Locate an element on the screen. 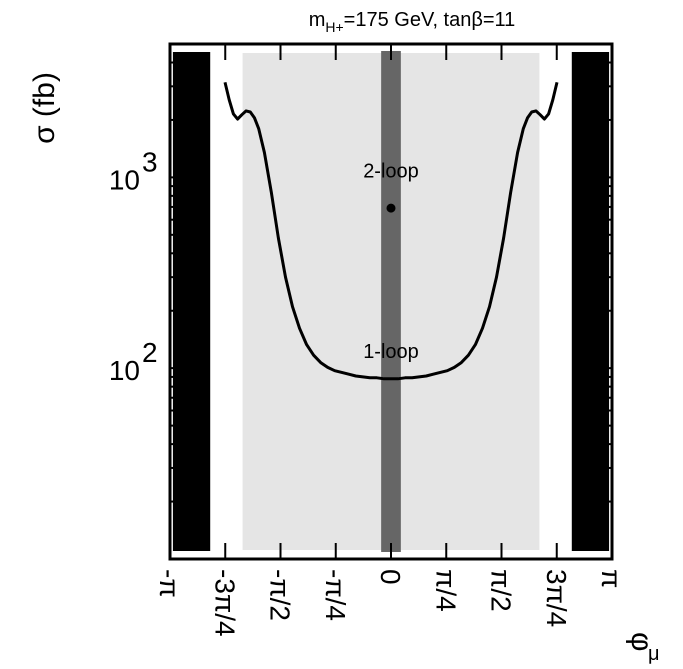  y-tick-label-0: 10 is located at coordinates (124, 370).